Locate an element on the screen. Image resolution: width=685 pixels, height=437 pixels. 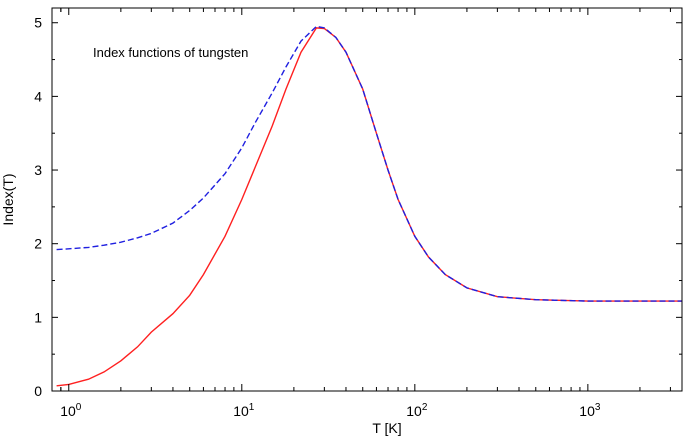
x-axis-label: T [K] is located at coordinates (386, 428).